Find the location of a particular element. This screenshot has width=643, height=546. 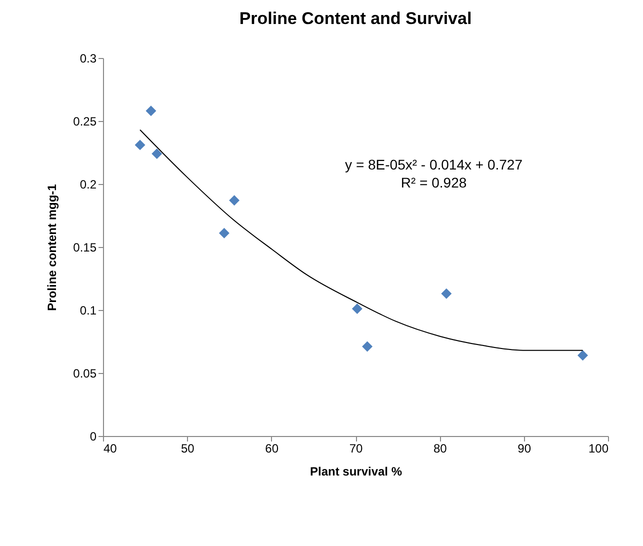

y-tick-label: 0 is located at coordinates (93, 437).